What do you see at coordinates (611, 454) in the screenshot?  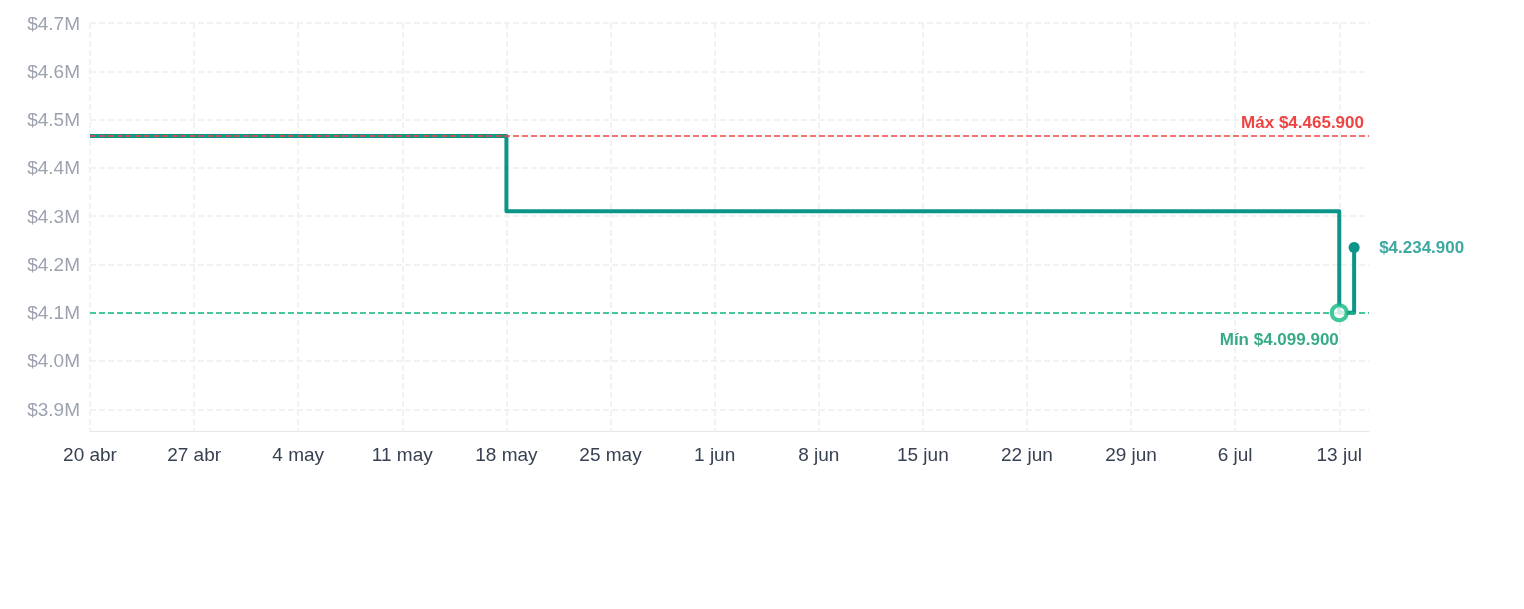 I see `x-tick-label: 25 may` at bounding box center [611, 454].